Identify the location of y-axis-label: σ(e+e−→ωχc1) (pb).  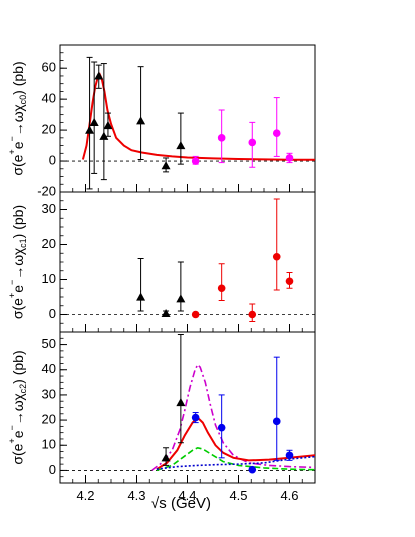
(17, 262).